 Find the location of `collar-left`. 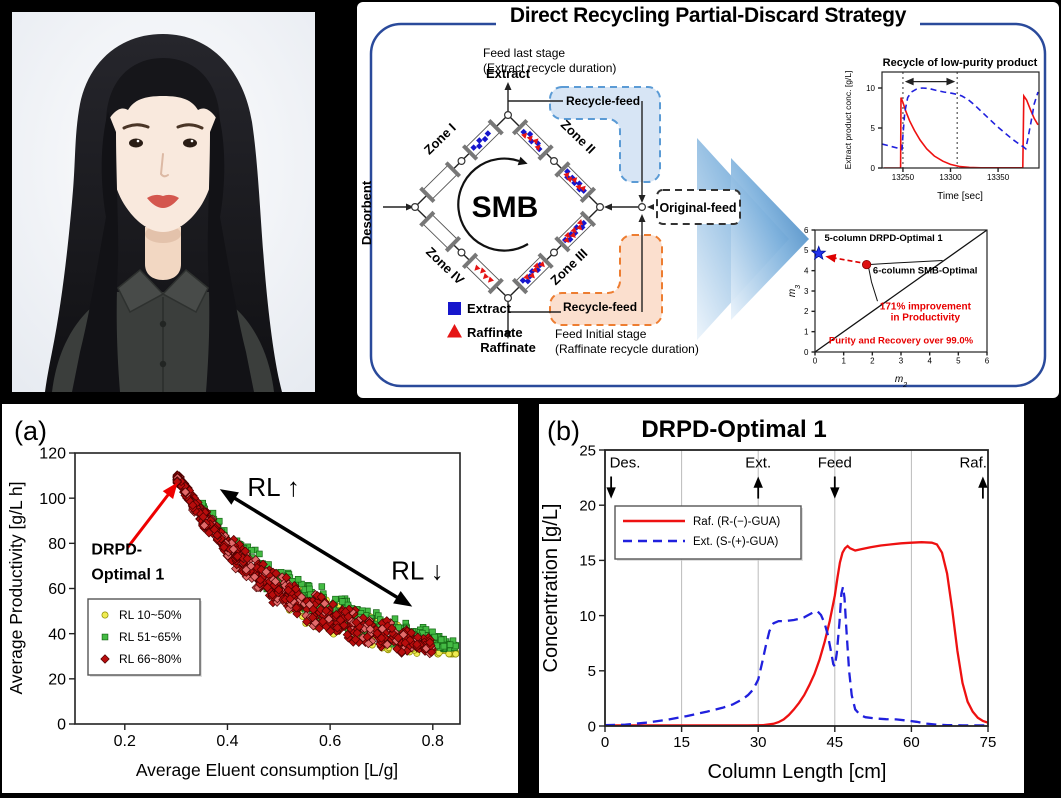

collar-left is located at coordinates (141, 291).